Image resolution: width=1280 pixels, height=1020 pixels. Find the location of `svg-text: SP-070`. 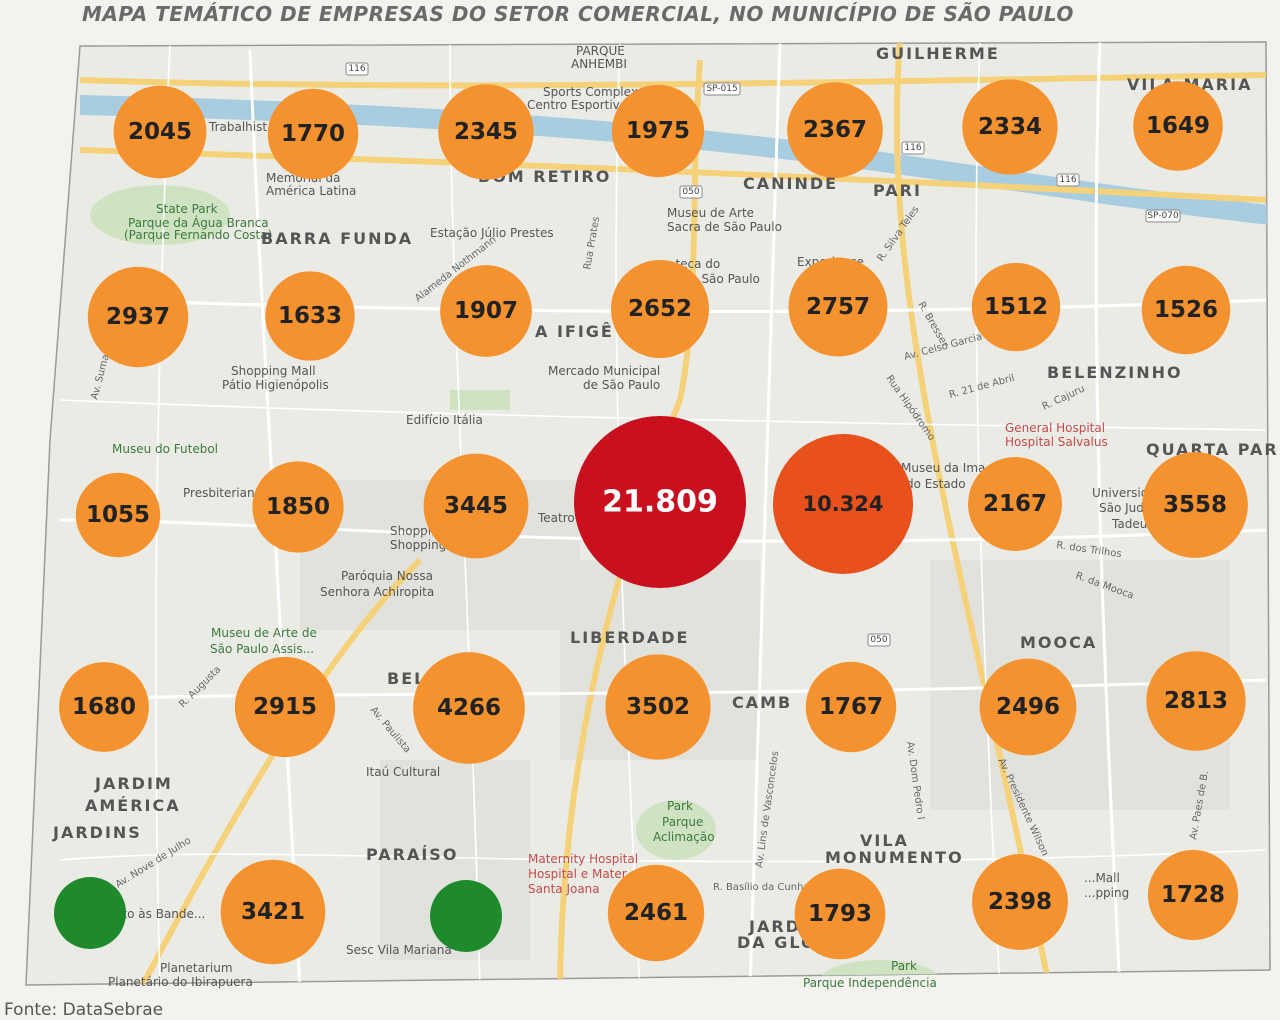

svg-text: SP-070 is located at coordinates (1163, 216).